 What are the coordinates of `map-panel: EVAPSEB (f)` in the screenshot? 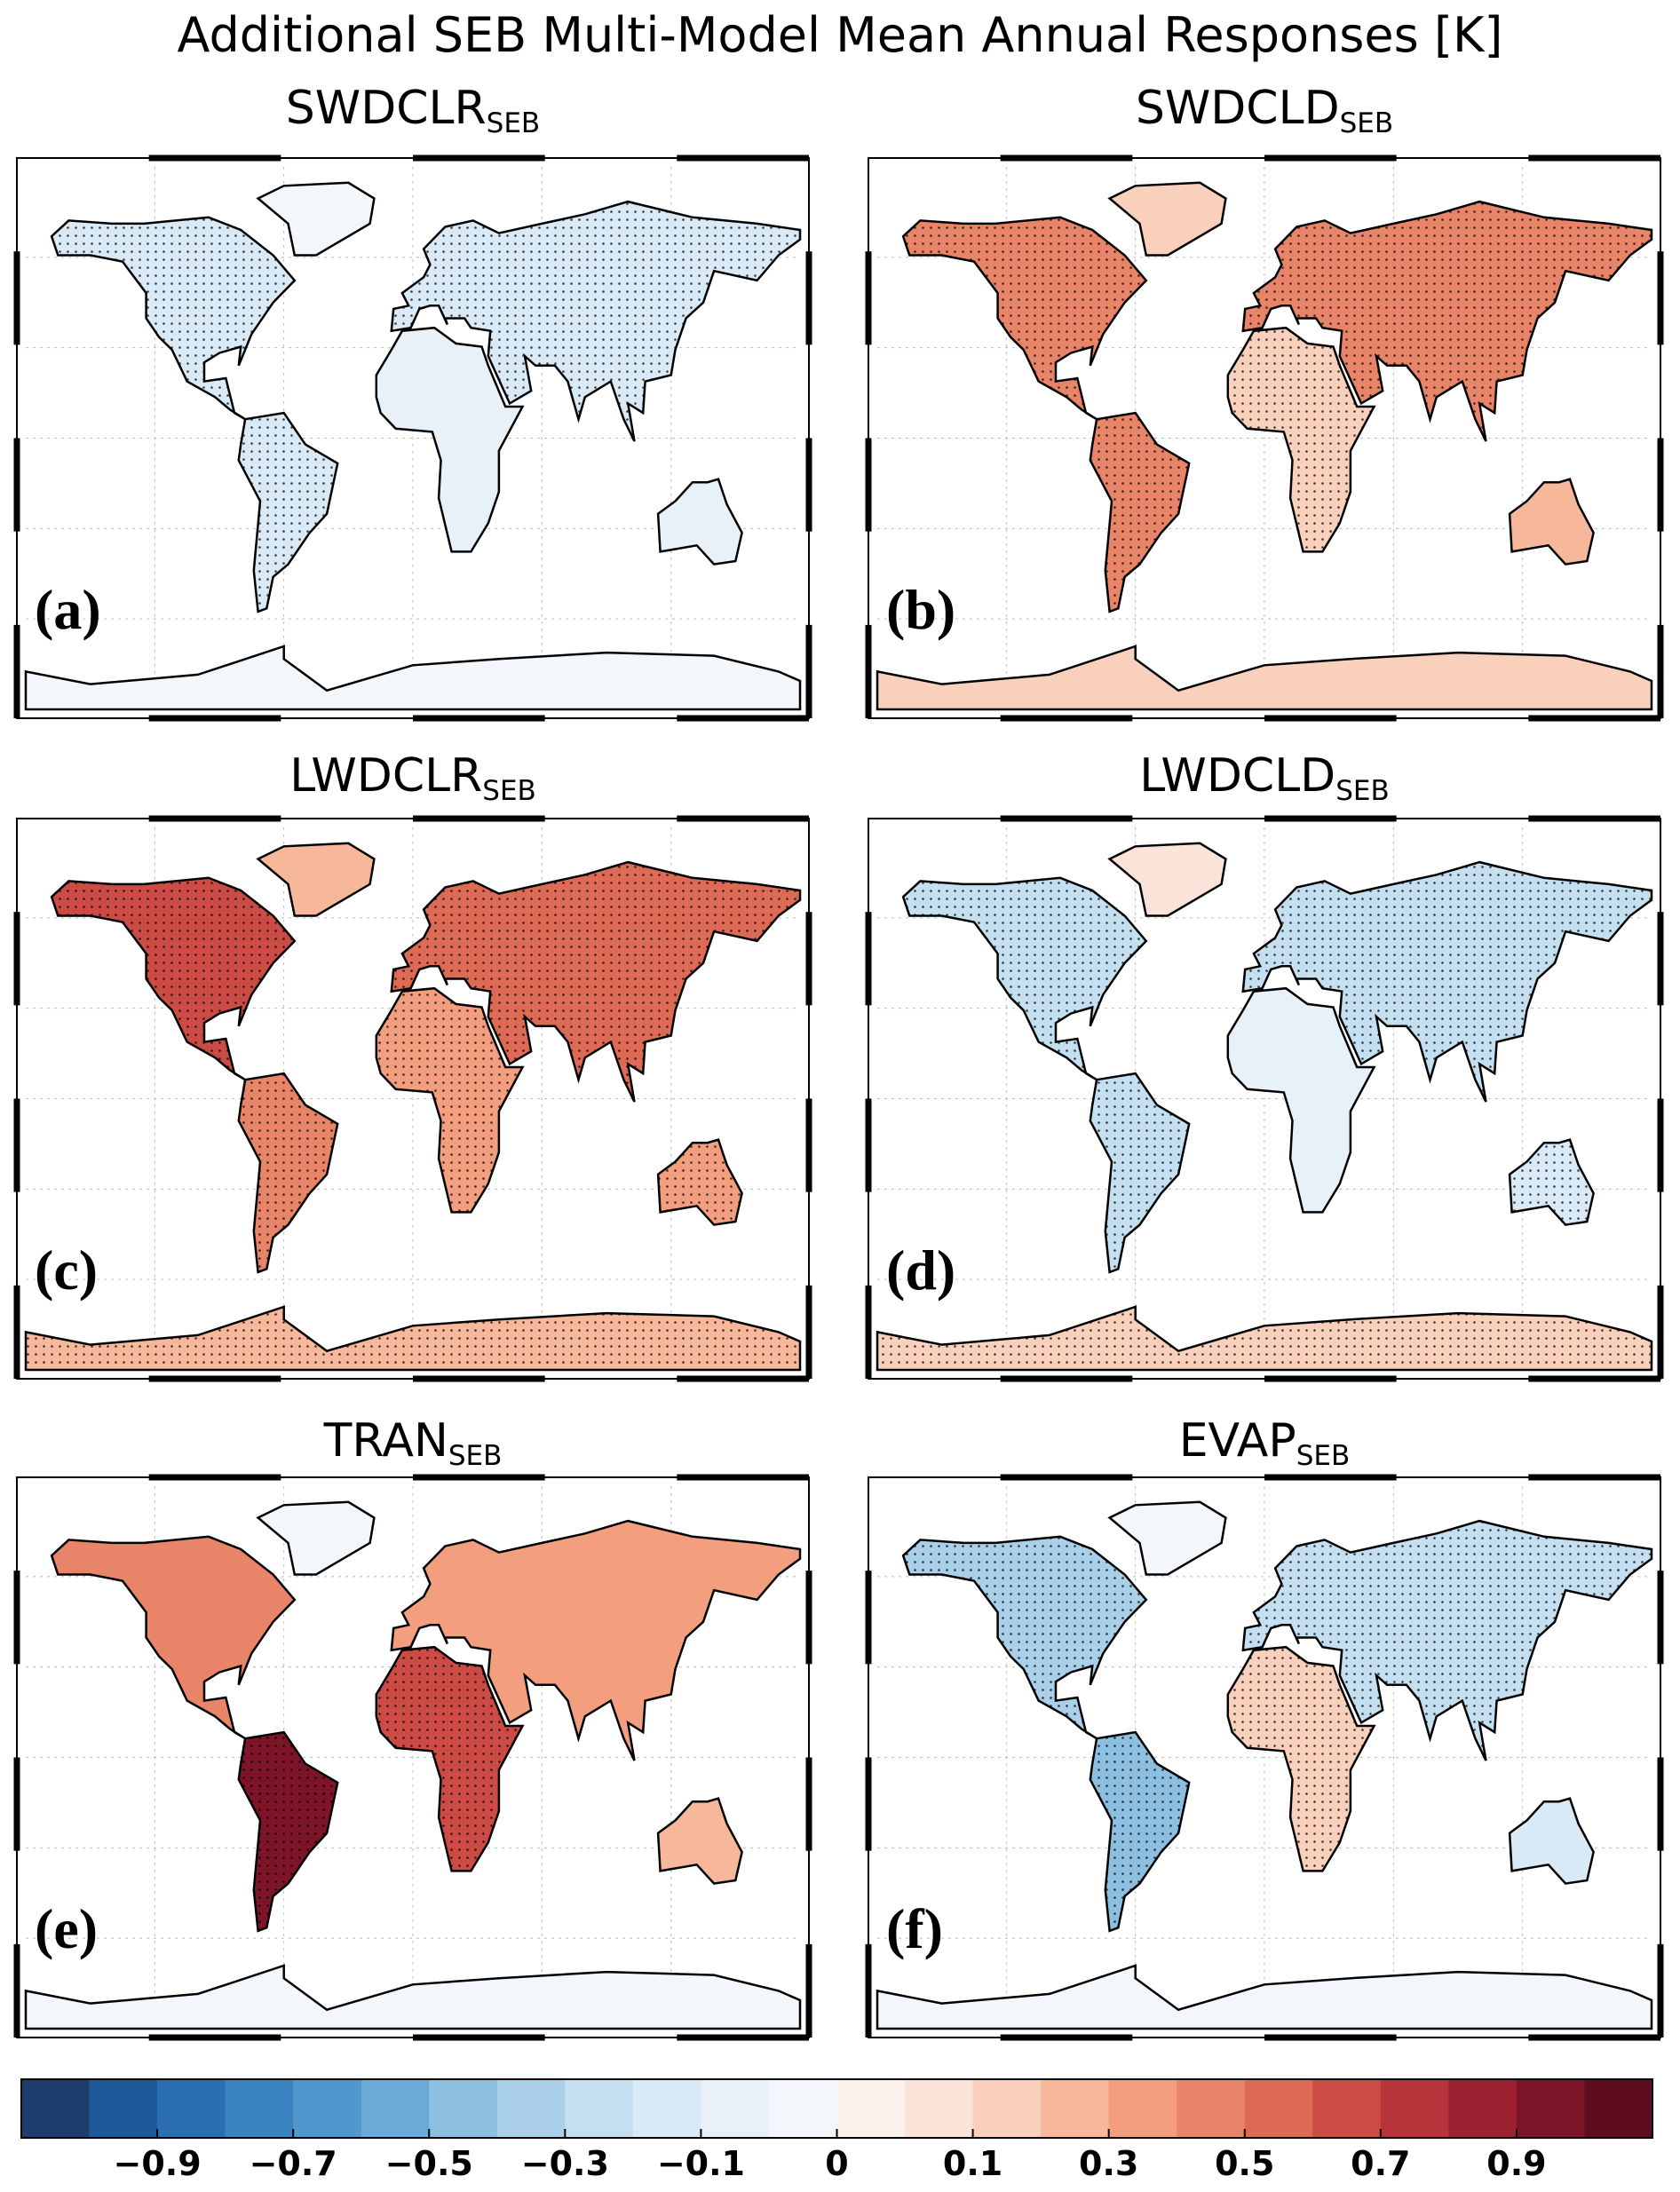 It's located at (1264, 1727).